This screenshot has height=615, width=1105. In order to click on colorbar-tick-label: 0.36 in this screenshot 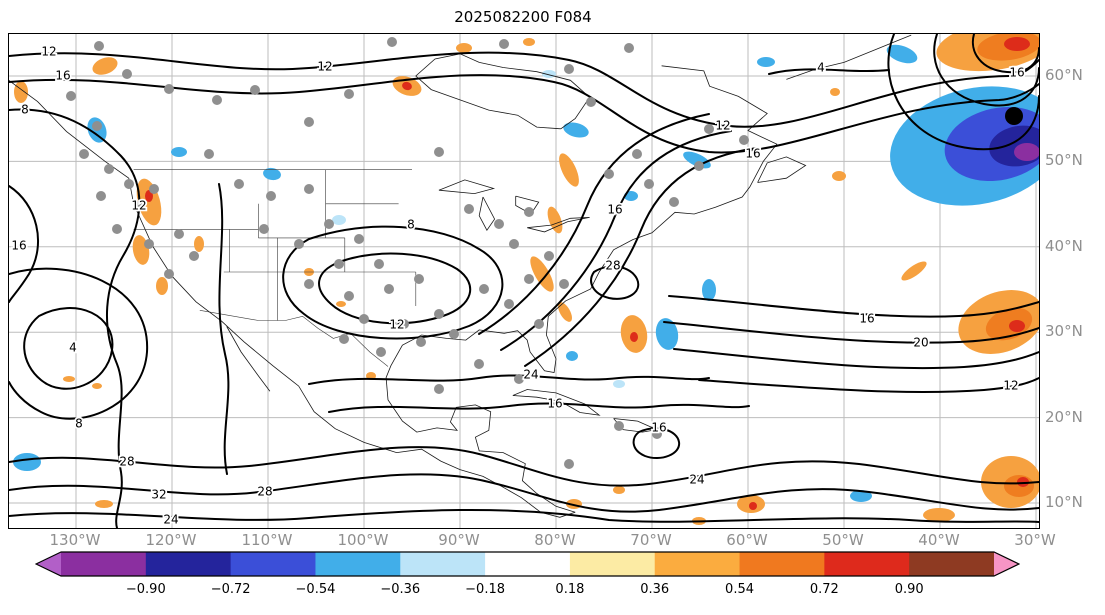, I will do `click(655, 589)`.